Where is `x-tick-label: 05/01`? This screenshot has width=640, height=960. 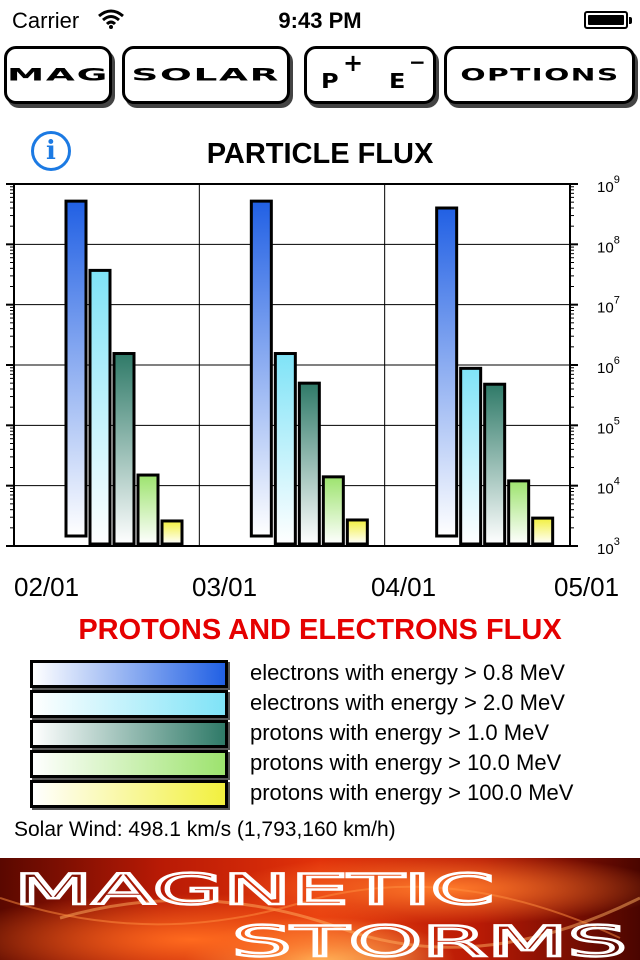 x-tick-label: 05/01 is located at coordinates (587, 587).